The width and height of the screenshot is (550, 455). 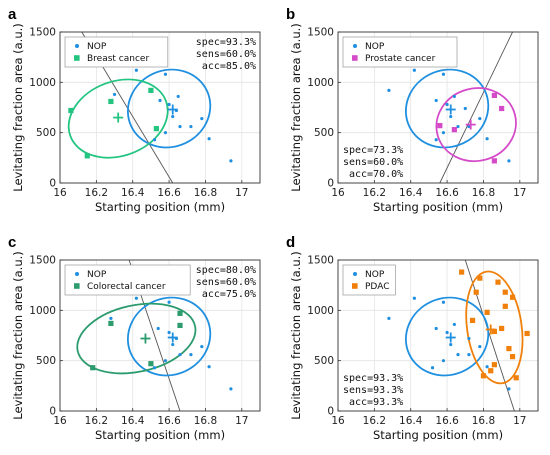 I want to click on panel-letter: d, so click(x=290, y=242).